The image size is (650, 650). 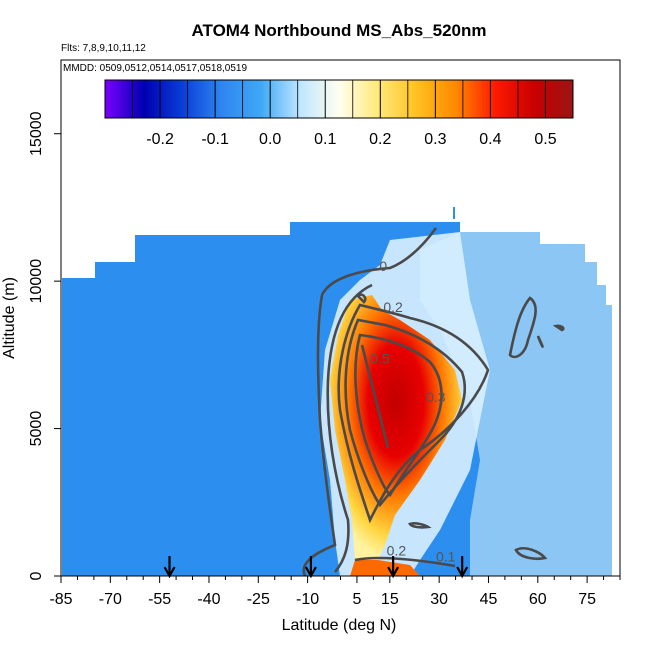 What do you see at coordinates (36, 281) in the screenshot?
I see `y-tick-label: 10000` at bounding box center [36, 281].